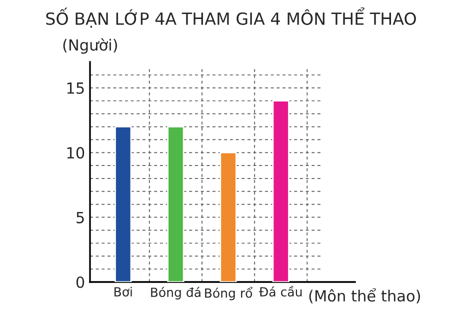 Image resolution: width=462 pixels, height=316 pixels. Describe the element at coordinates (364, 296) in the screenshot. I see `x-axis-title: (Môn thể thao)` at that location.